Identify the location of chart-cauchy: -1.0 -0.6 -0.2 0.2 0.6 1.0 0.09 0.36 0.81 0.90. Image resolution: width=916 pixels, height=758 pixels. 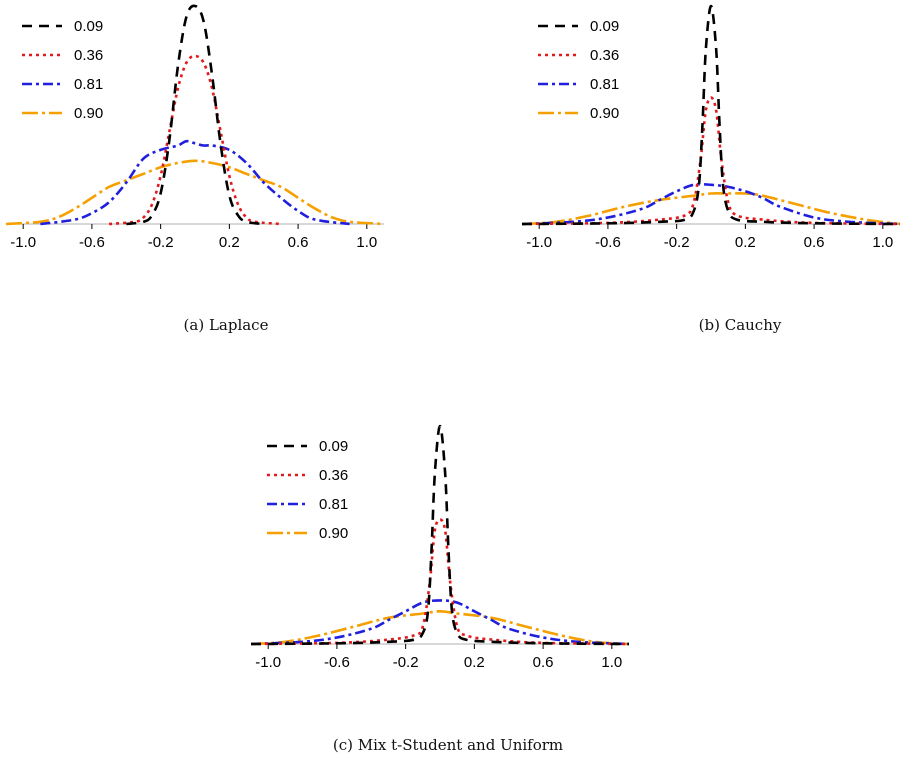
(711, 127).